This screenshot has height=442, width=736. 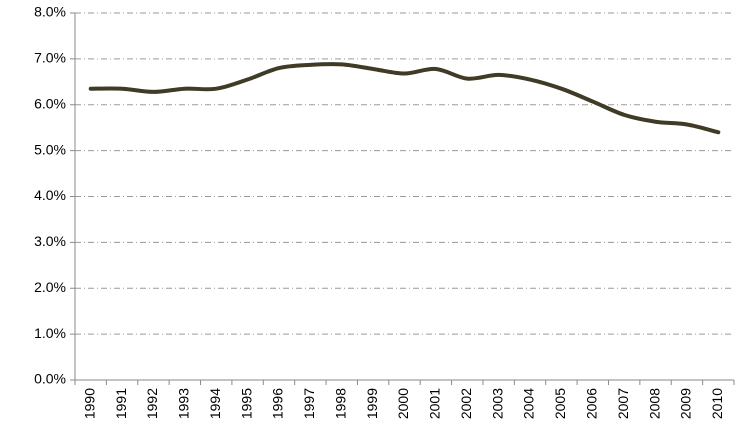 What do you see at coordinates (89, 403) in the screenshot?
I see `x-tick-label: 1990` at bounding box center [89, 403].